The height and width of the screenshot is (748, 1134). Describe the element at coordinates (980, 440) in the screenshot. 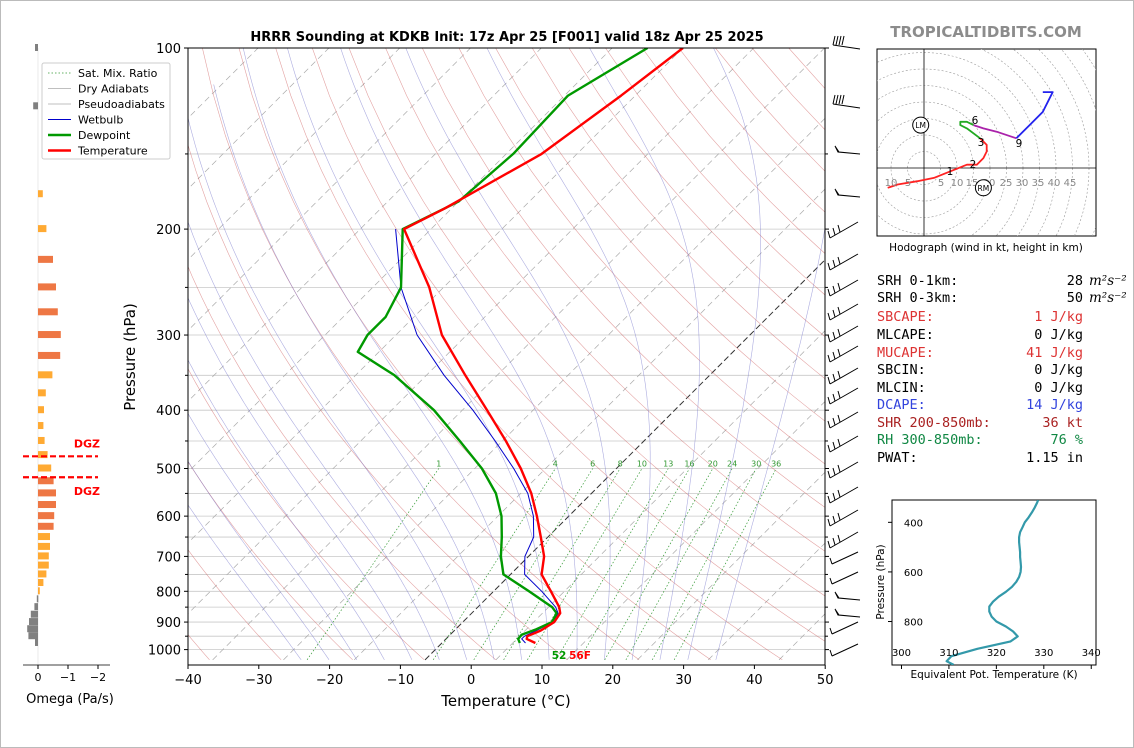

I see `shr-row: SHR 200-850mb: 36 kt` at that location.